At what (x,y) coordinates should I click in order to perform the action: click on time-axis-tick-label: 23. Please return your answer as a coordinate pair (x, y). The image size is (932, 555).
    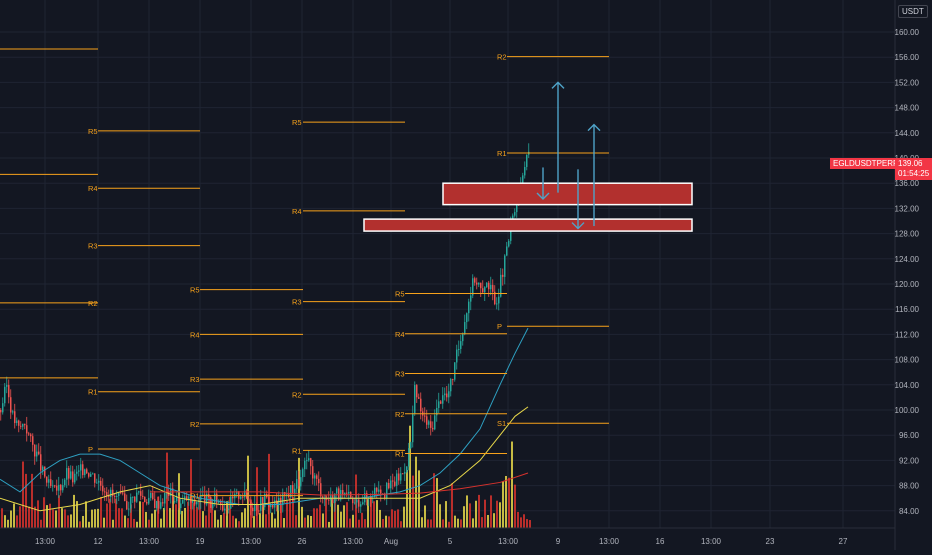
    Looking at the image, I should click on (770, 541).